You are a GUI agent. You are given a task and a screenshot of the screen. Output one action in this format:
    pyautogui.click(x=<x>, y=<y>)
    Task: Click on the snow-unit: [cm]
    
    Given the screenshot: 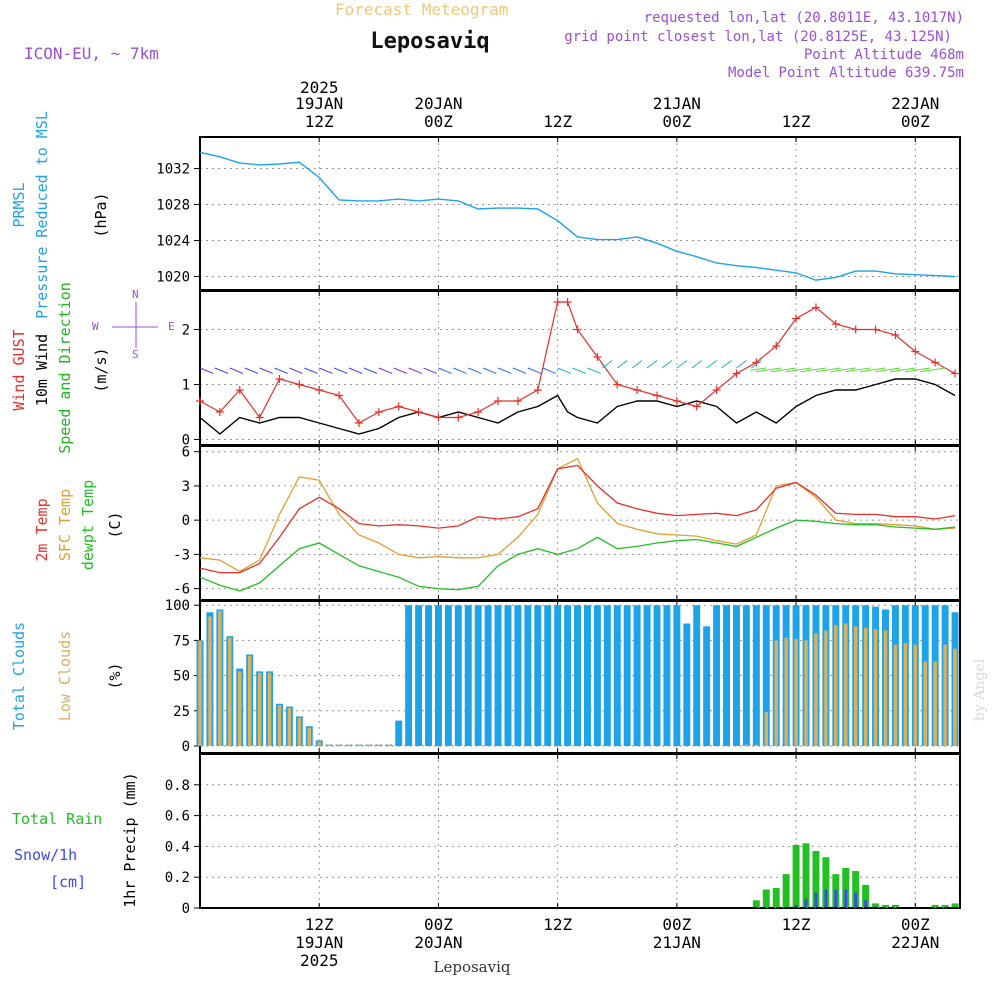 What is the action you would take?
    pyautogui.click(x=68, y=882)
    